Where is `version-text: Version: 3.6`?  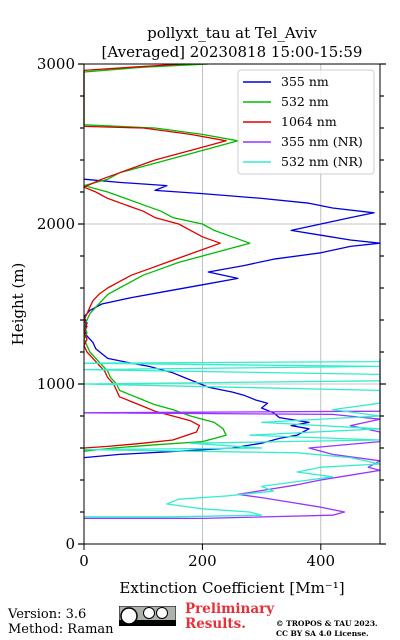
version-text: Version: 3.6 is located at coordinates (47, 614).